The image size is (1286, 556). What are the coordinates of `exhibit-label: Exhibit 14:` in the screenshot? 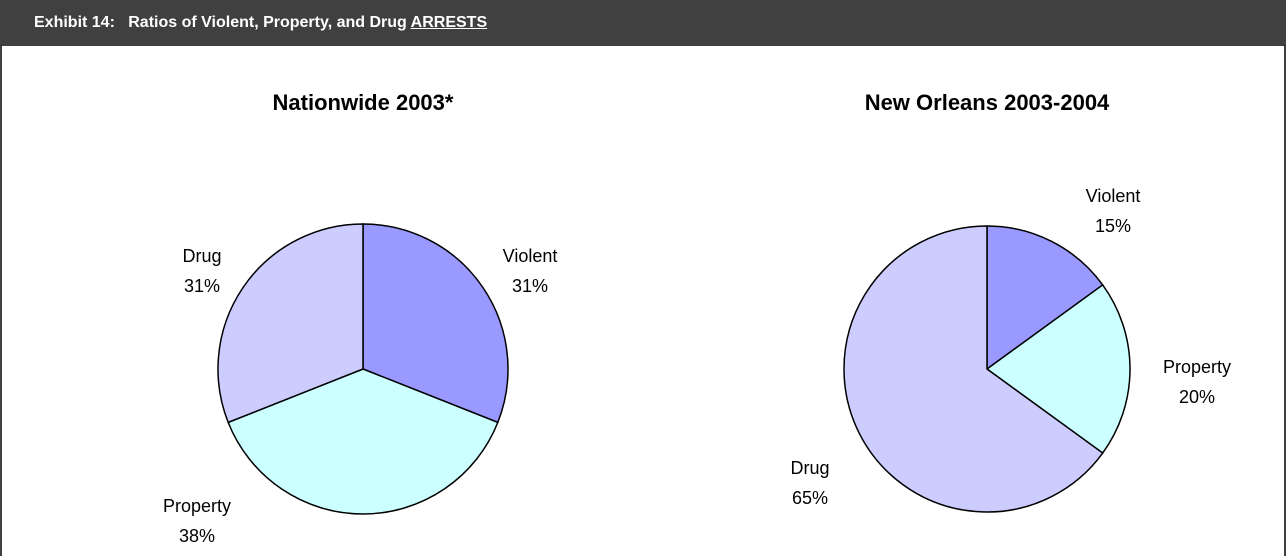 It's located at (74, 22).